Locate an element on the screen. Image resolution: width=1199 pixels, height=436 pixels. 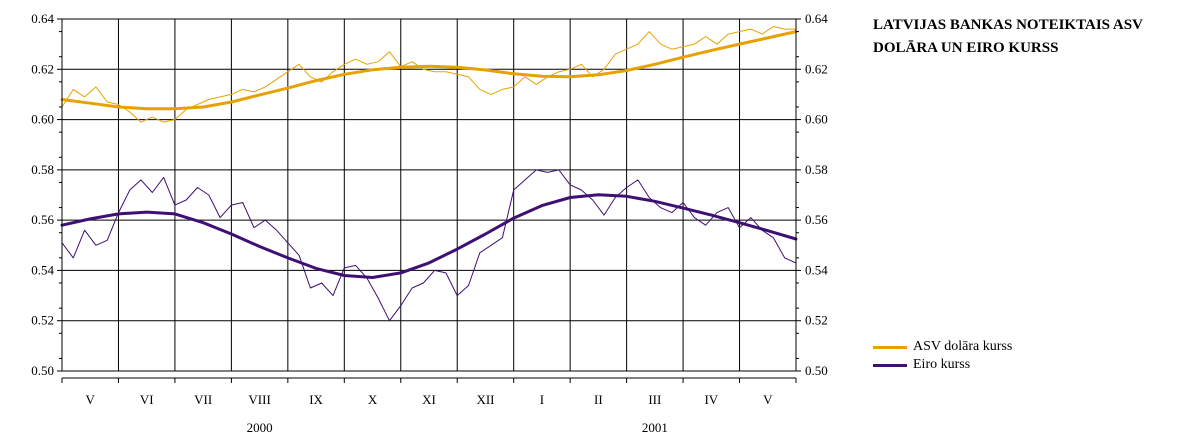
y-tick-label-left: 0.54 is located at coordinates (42, 269).